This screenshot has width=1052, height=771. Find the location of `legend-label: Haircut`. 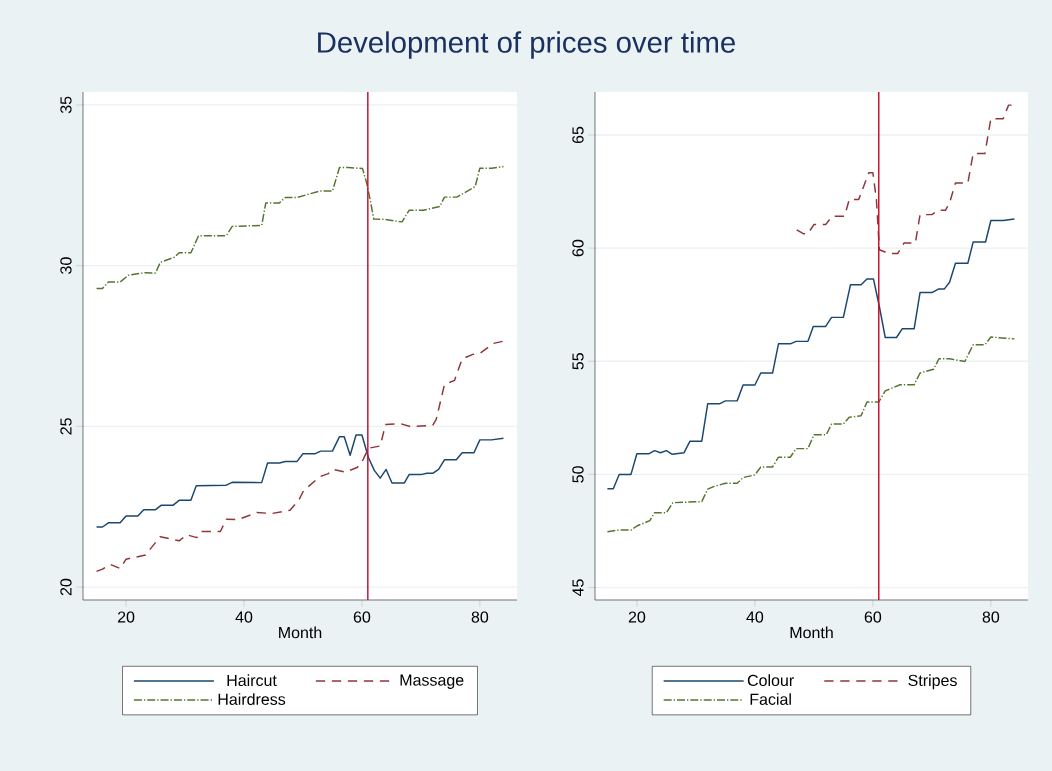

legend-label: Haircut is located at coordinates (252, 680).